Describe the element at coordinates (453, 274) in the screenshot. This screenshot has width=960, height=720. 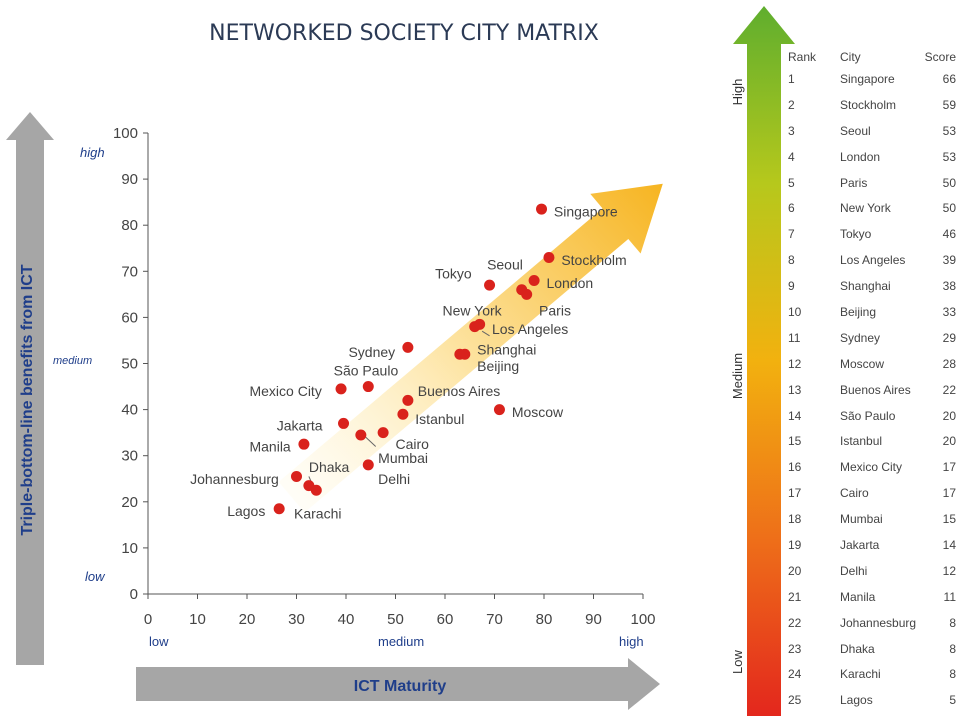
I see `city-label: Tokyo` at that location.